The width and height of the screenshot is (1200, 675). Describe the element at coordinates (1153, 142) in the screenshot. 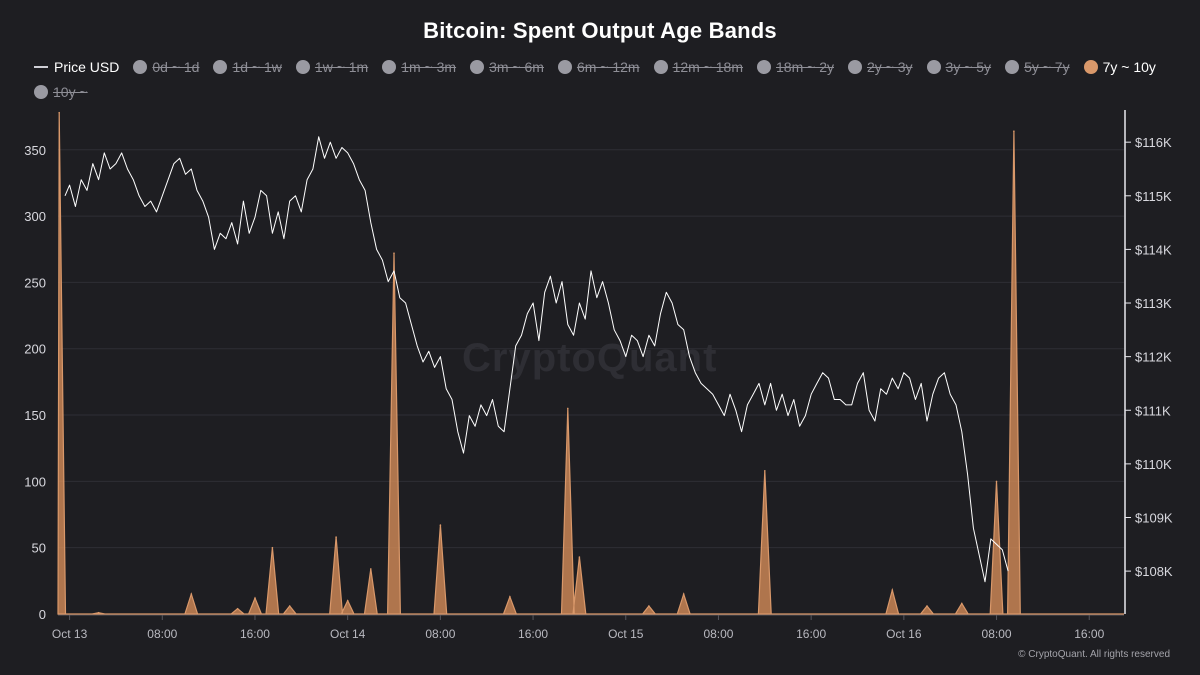

I see `right-axis-tick-label: $116K` at that location.